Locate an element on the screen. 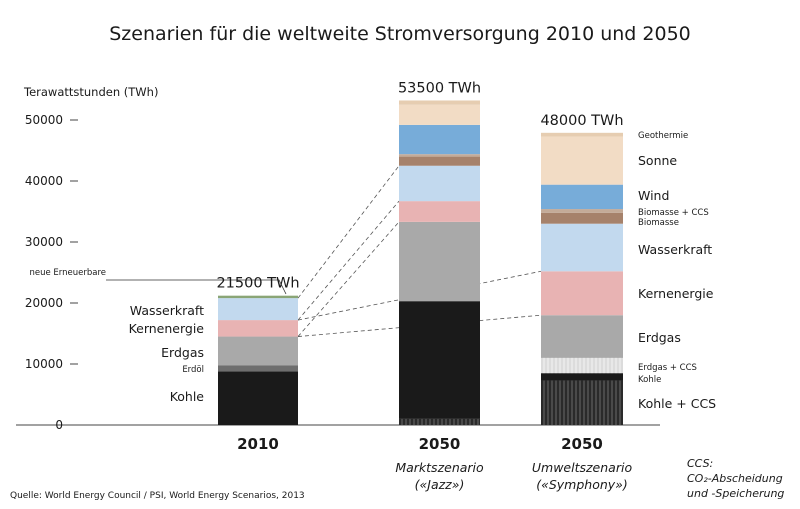  bar-segment-wasserkraft: Wasserkraft: 7800 is located at coordinates (582, 247).